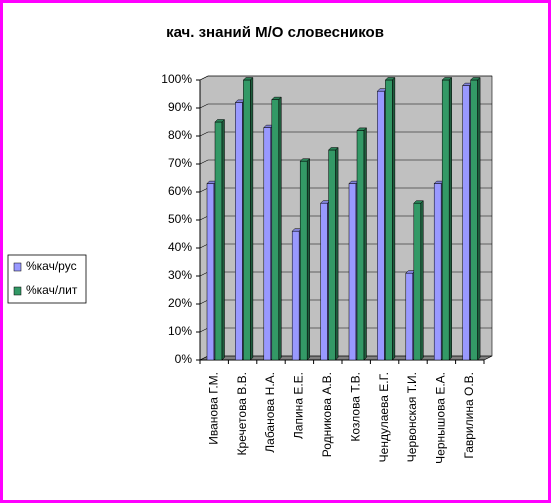  Describe the element at coordinates (355, 407) in the screenshot. I see `x-tick-label: Козлова Т.В.` at that location.